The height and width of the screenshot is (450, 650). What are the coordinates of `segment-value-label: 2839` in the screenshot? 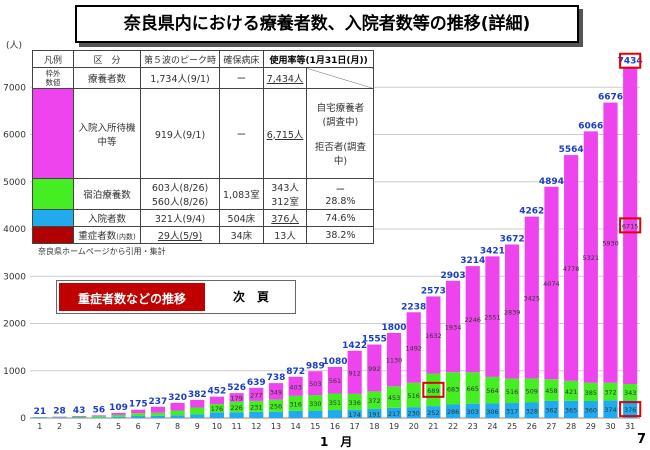 It's located at (512, 313).